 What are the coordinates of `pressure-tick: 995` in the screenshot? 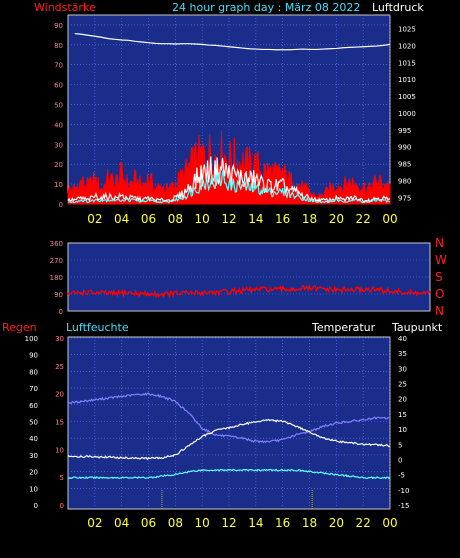 It's located at (404, 131).